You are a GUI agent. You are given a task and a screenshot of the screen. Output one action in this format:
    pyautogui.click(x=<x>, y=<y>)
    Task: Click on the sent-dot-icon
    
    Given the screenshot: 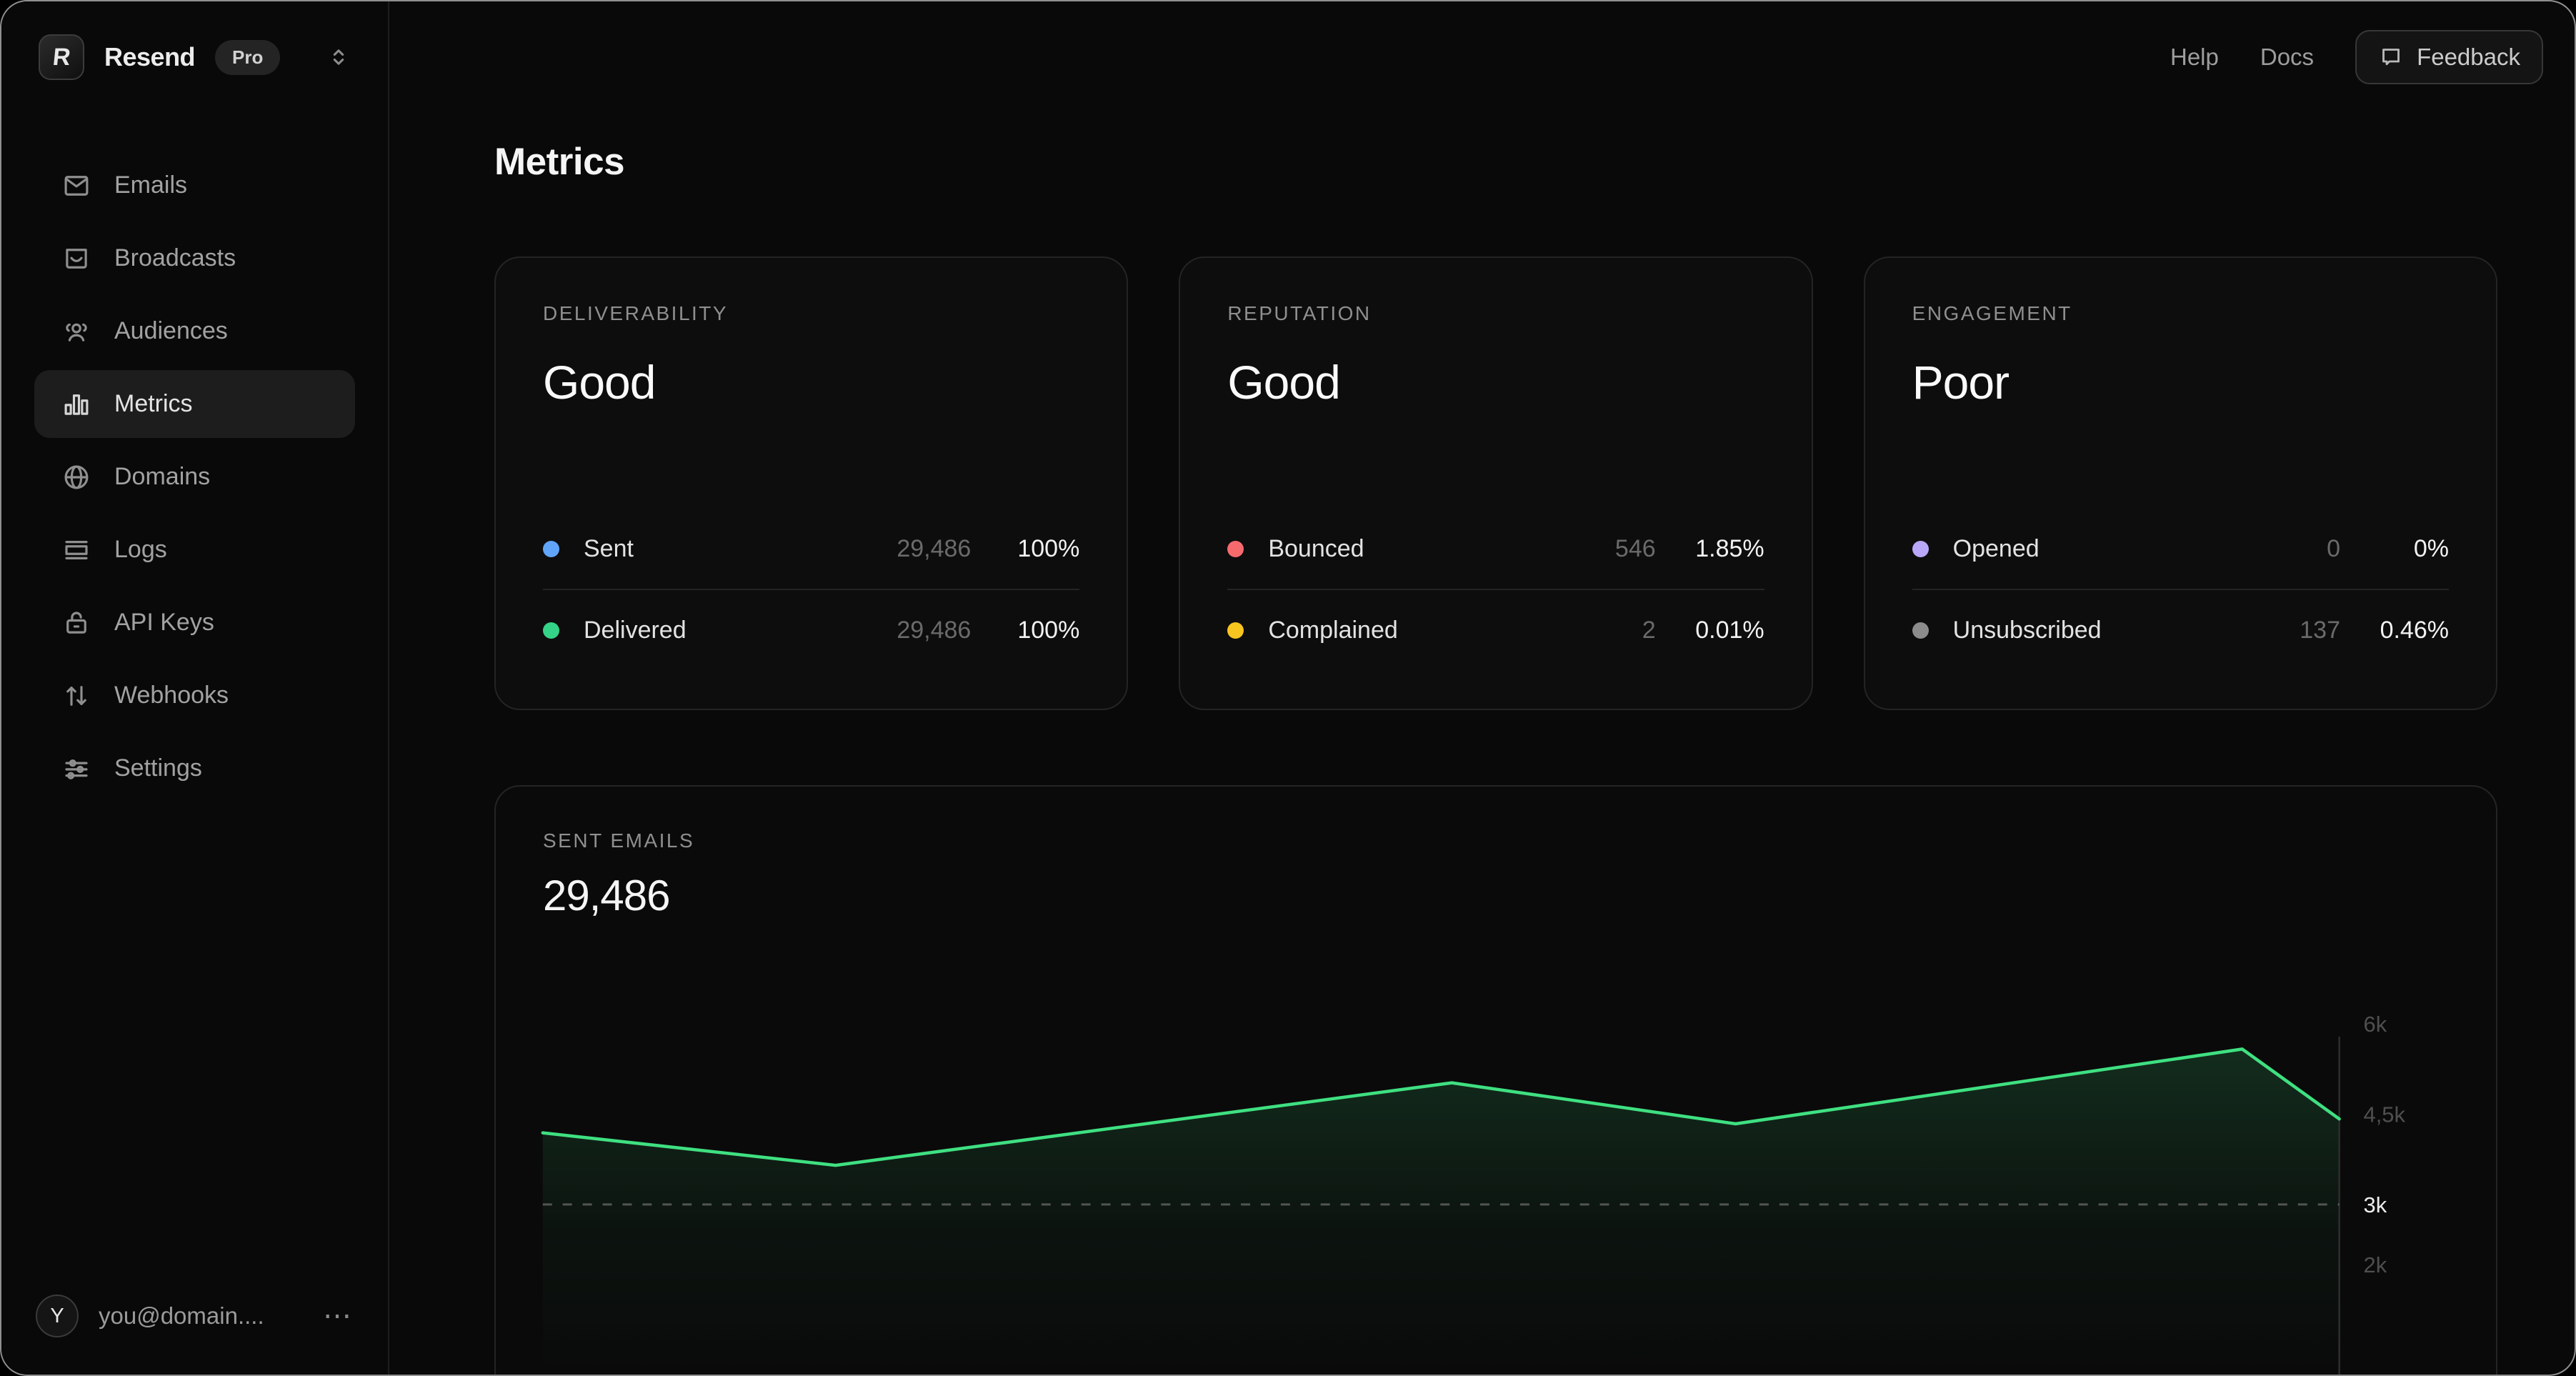 What is the action you would take?
    pyautogui.click(x=551, y=548)
    